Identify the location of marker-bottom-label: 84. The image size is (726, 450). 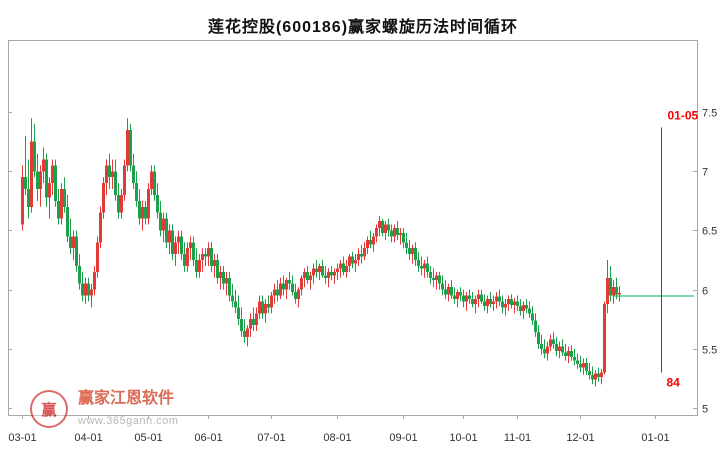
(674, 382).